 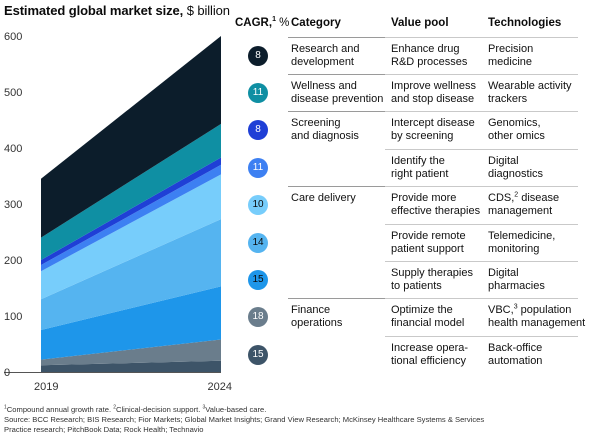 What do you see at coordinates (236, 409) in the screenshot?
I see `footnote-3: Value-based care.` at bounding box center [236, 409].